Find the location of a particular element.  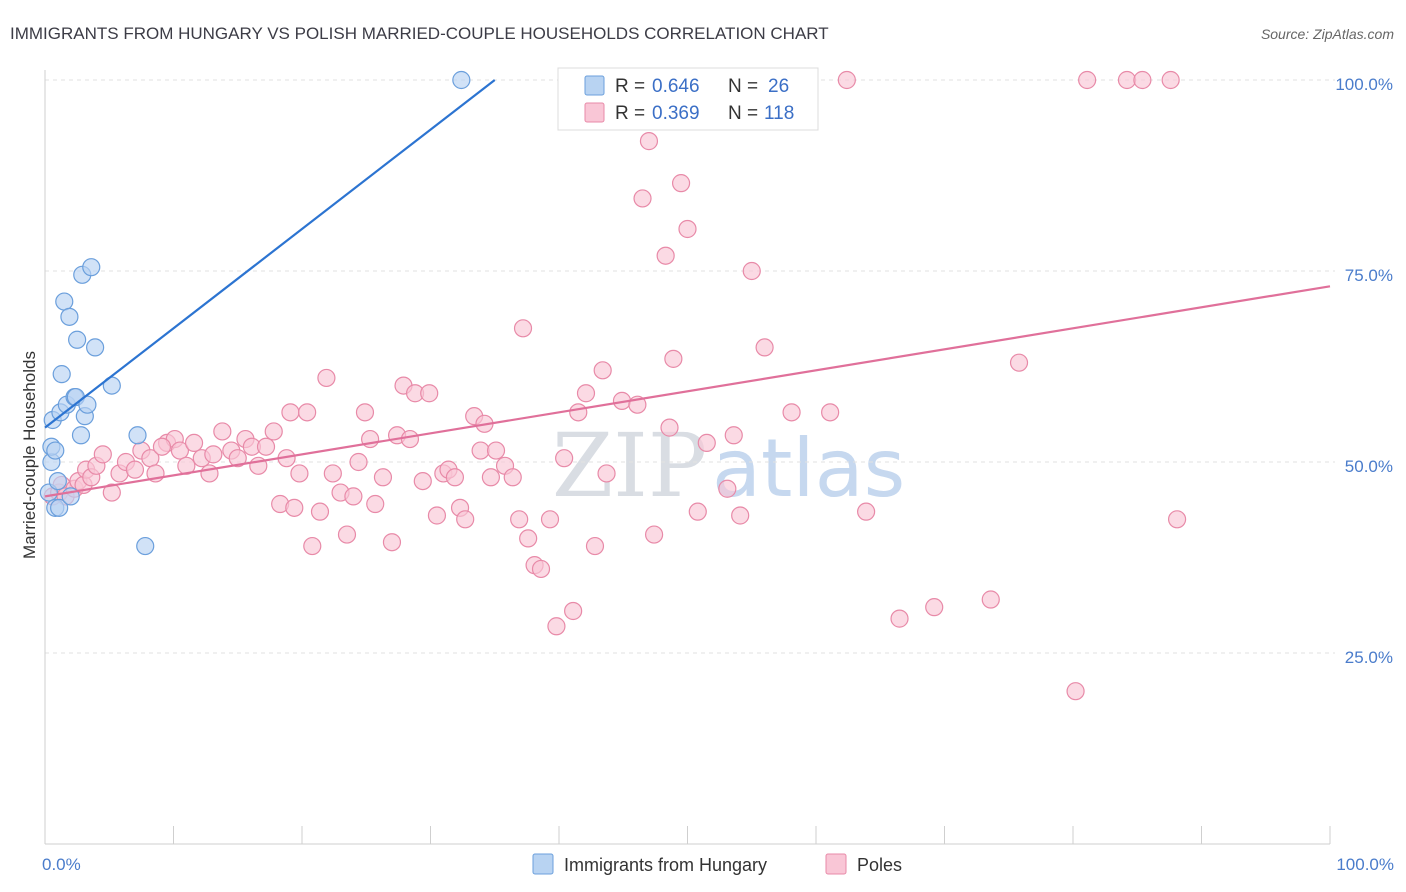

legend-r-value-poles: 0.369 is located at coordinates (676, 113).